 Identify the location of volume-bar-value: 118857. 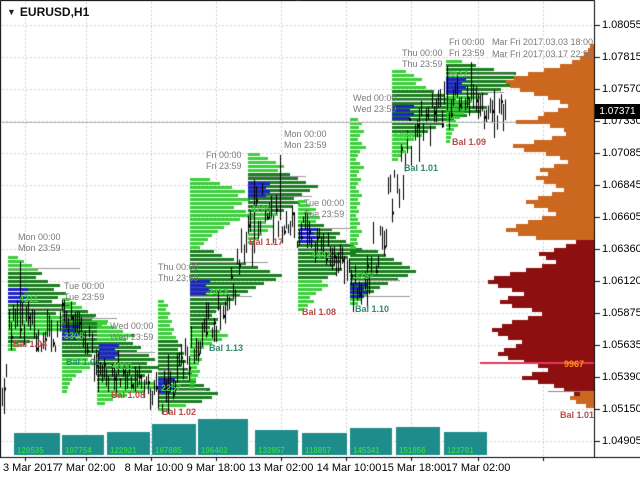
(318, 450).